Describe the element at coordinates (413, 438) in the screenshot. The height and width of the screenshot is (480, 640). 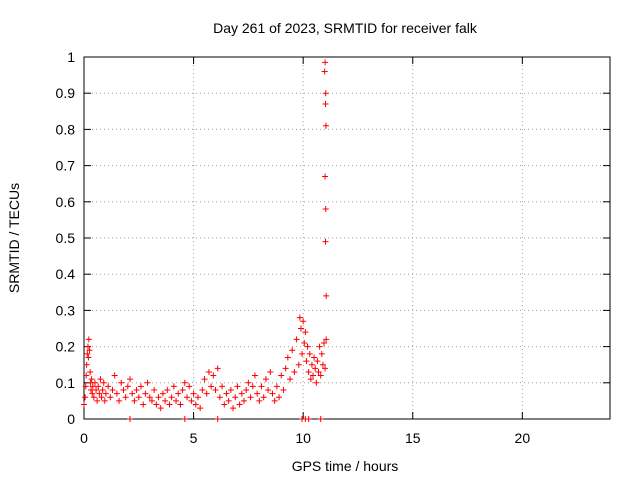
I see `x-tick-label: 15` at that location.